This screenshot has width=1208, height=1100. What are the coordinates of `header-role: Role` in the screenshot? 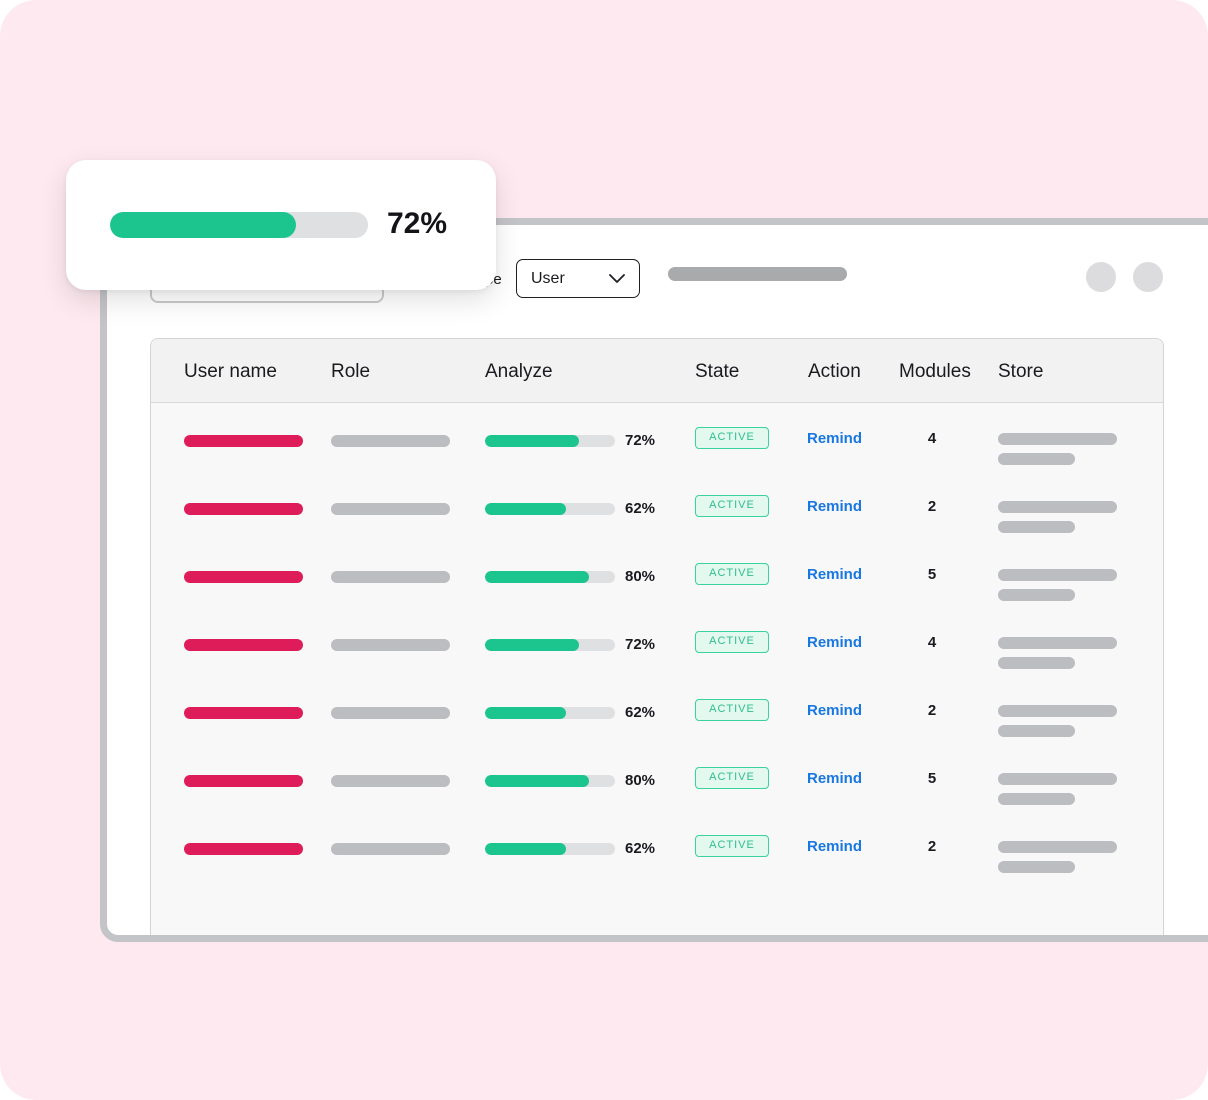 It's located at (351, 371).